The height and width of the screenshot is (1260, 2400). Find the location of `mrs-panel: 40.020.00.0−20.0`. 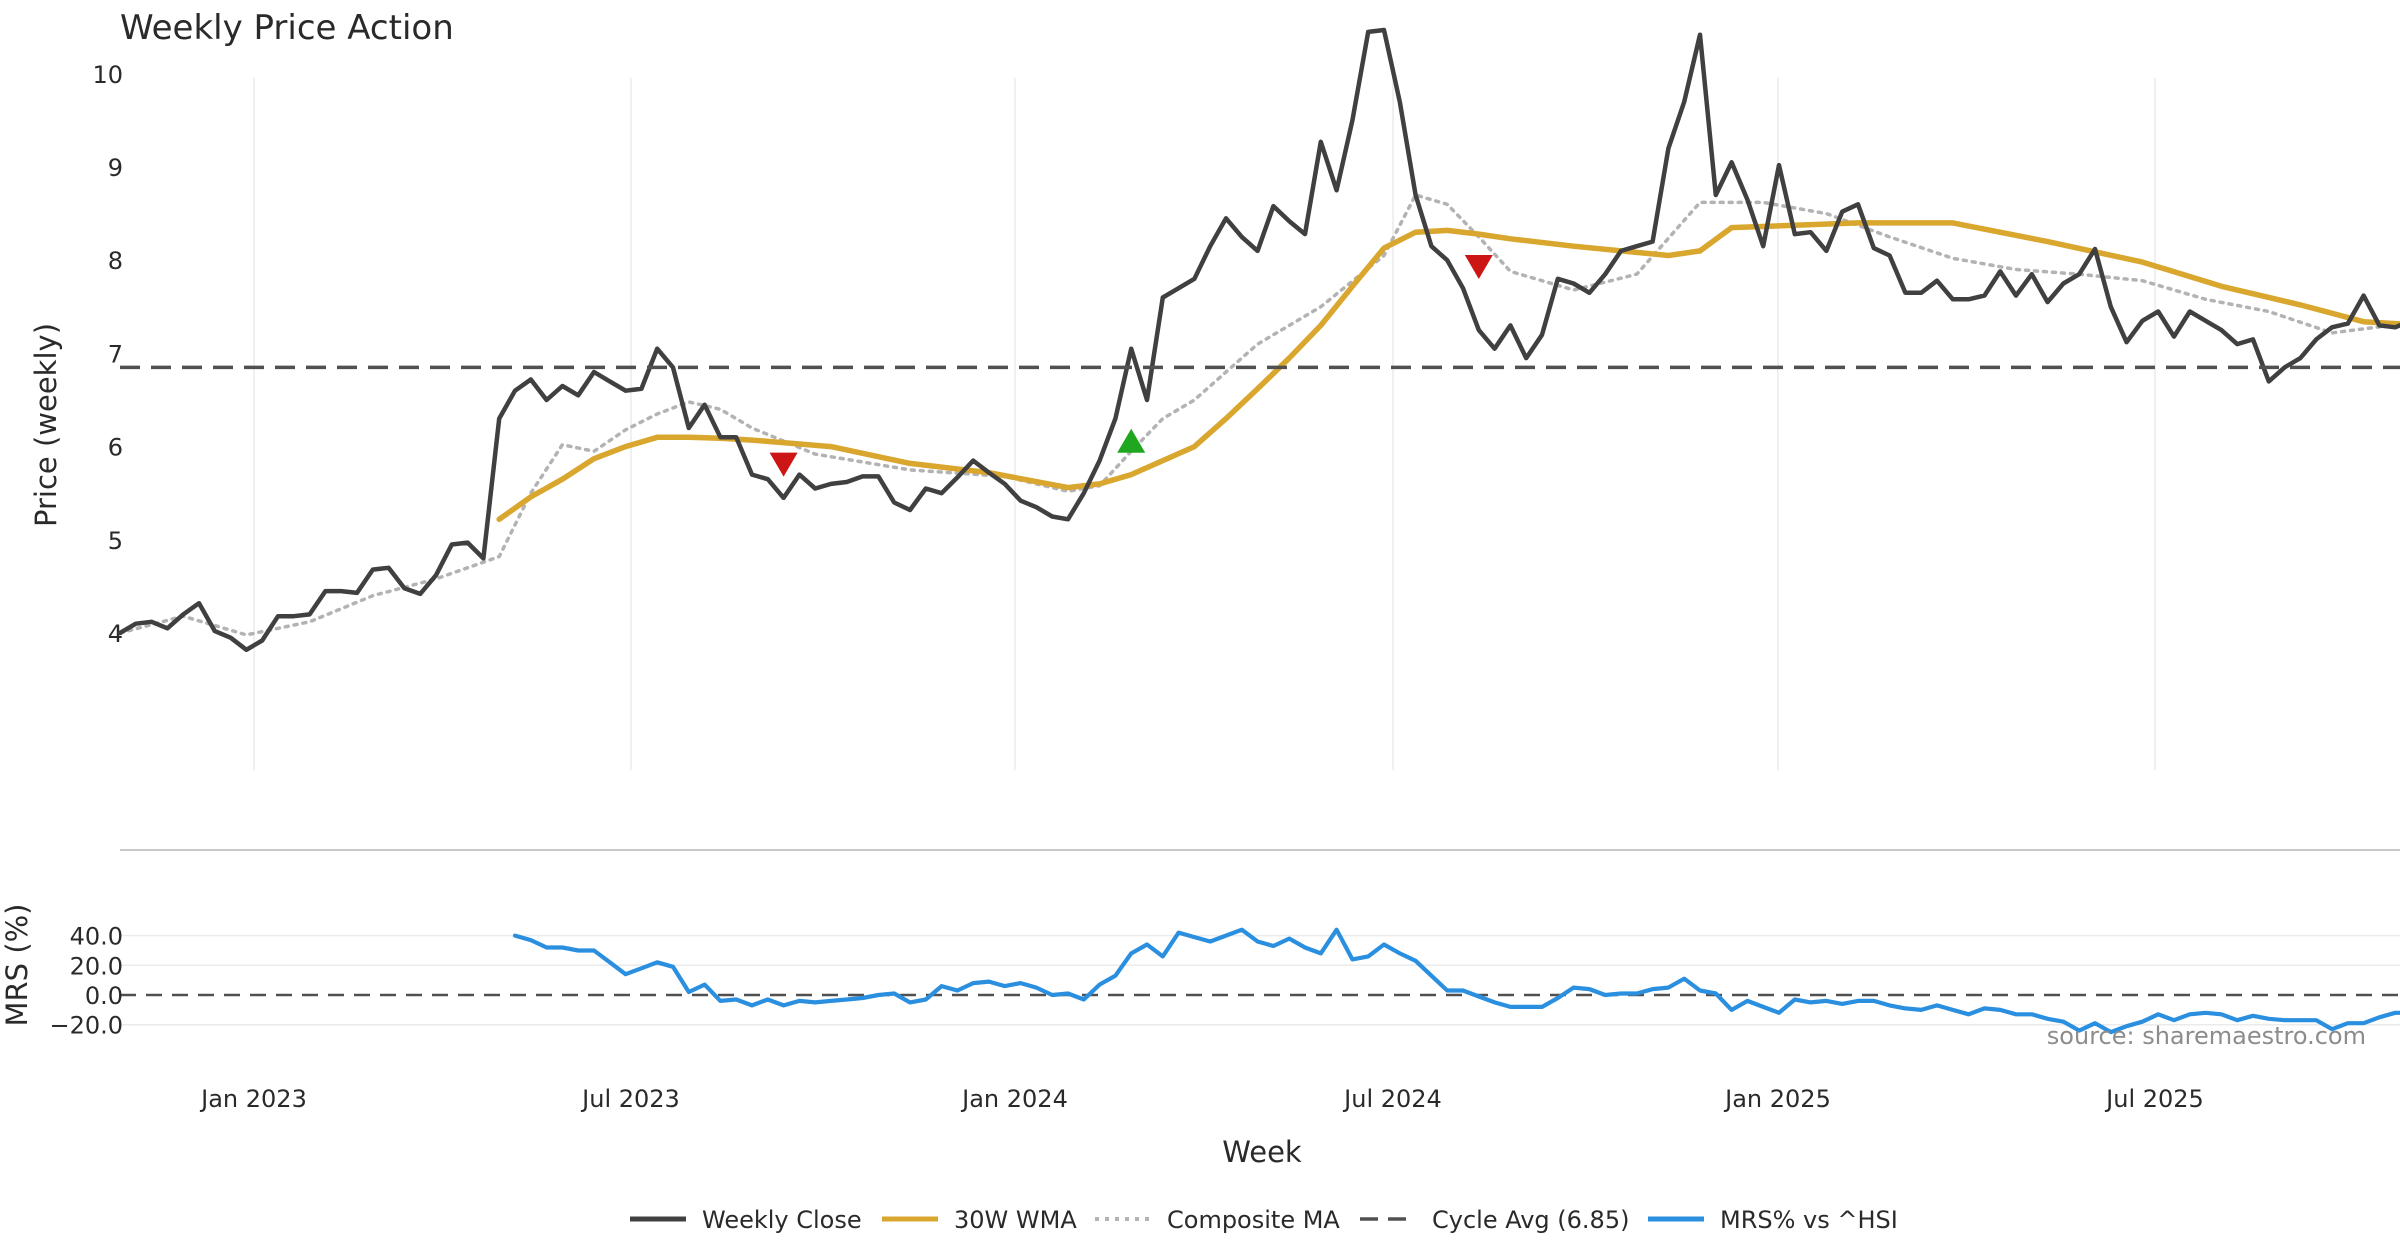

mrs-panel: 40.020.00.0−20.0 is located at coordinates (1224, 944).